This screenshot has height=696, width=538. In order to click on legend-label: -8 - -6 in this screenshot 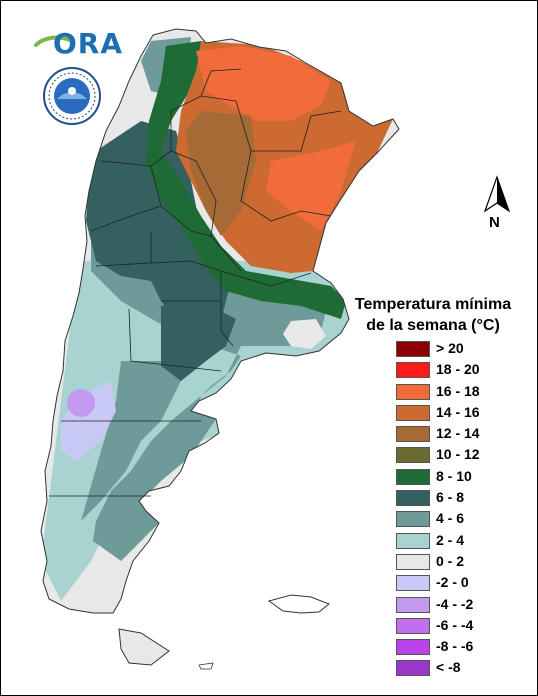, I will do `click(455, 646)`.